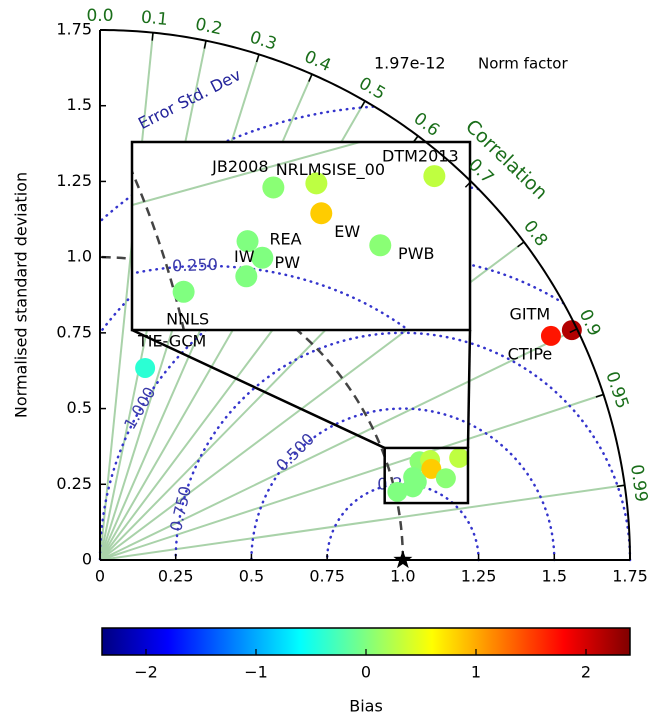  What do you see at coordinates (79, 256) in the screenshot?
I see `y-tick-label: 1.0` at bounding box center [79, 256].